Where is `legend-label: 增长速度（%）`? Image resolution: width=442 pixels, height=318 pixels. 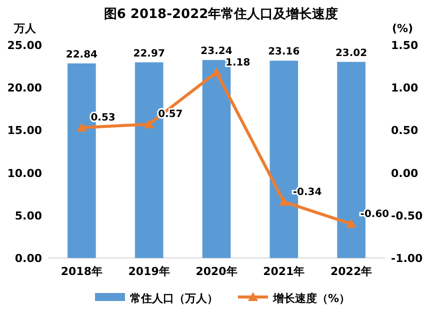 legend-label: 增长速度（%） is located at coordinates (311, 298).